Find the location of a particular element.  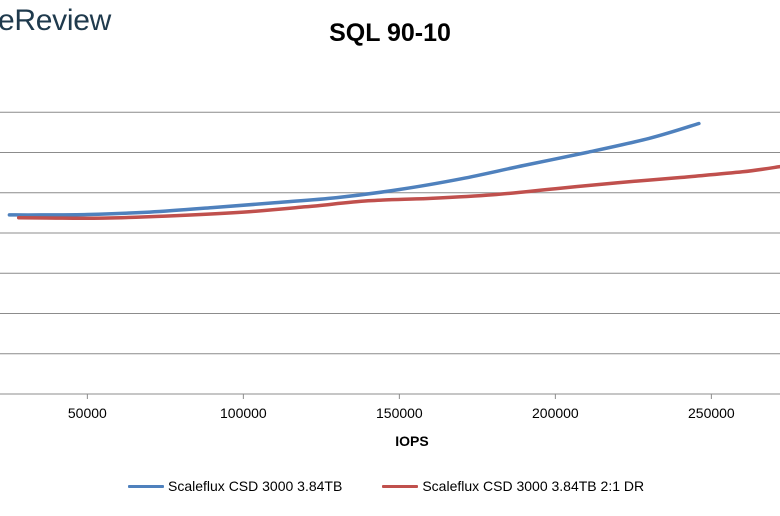

x-tick-label: 150000 is located at coordinates (399, 413).